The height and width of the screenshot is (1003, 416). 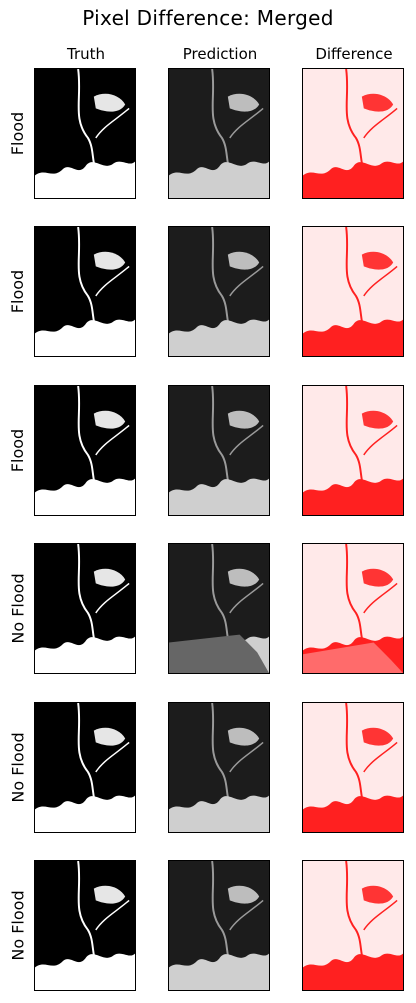 I want to click on column-header-difference: Difference, so click(x=354, y=54).